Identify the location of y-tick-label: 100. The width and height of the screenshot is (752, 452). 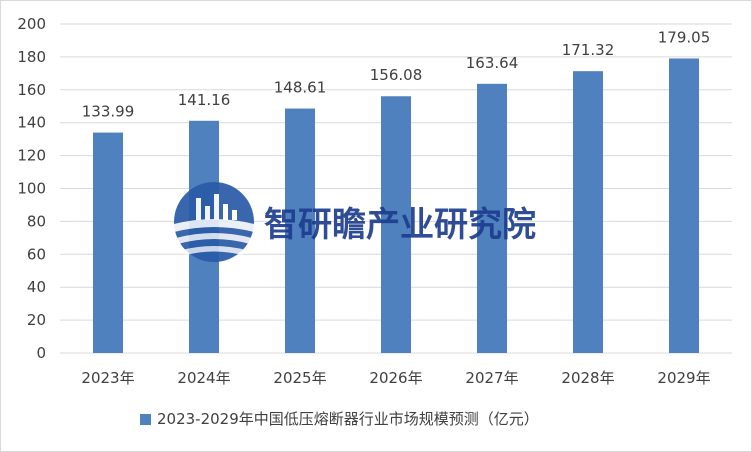
(31, 189).